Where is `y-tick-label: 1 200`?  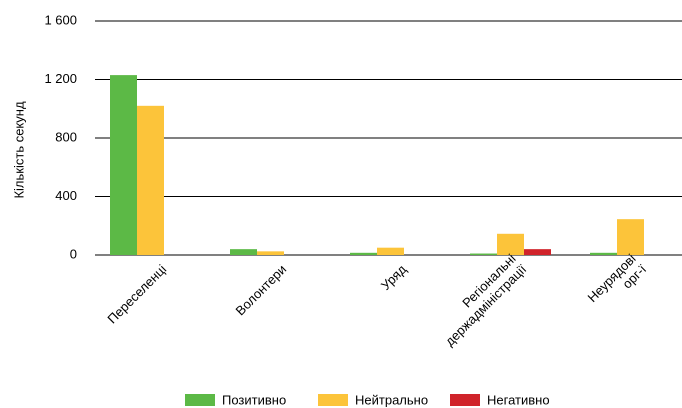
y-tick-label: 1 200 is located at coordinates (60, 78).